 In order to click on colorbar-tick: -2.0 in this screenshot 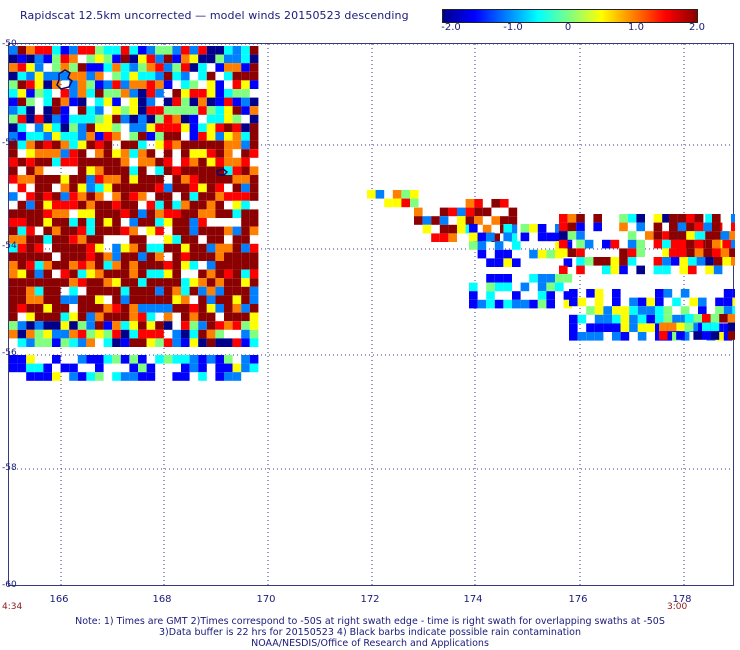, I will do `click(451, 27)`.